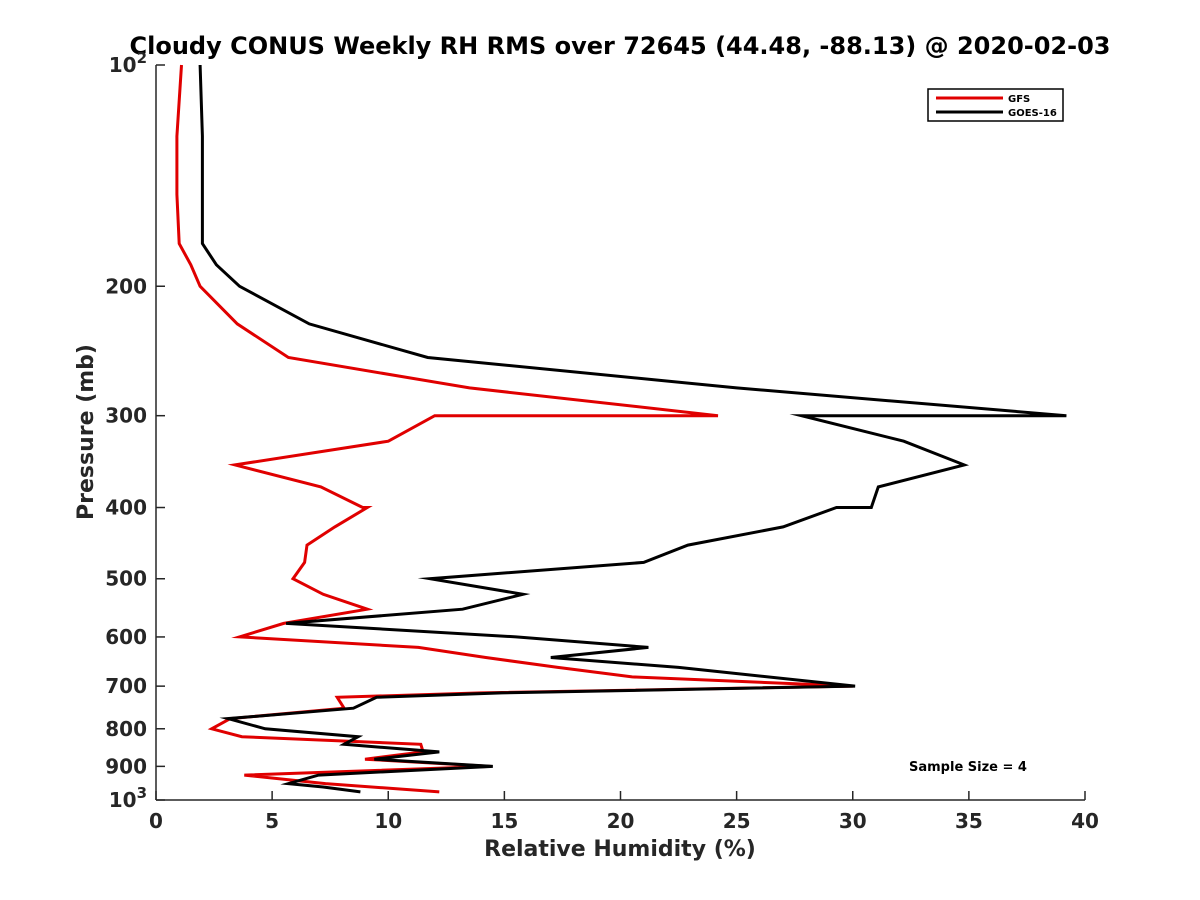  Describe the element at coordinates (126, 637) in the screenshot. I see `y-tick-label: 600` at that location.